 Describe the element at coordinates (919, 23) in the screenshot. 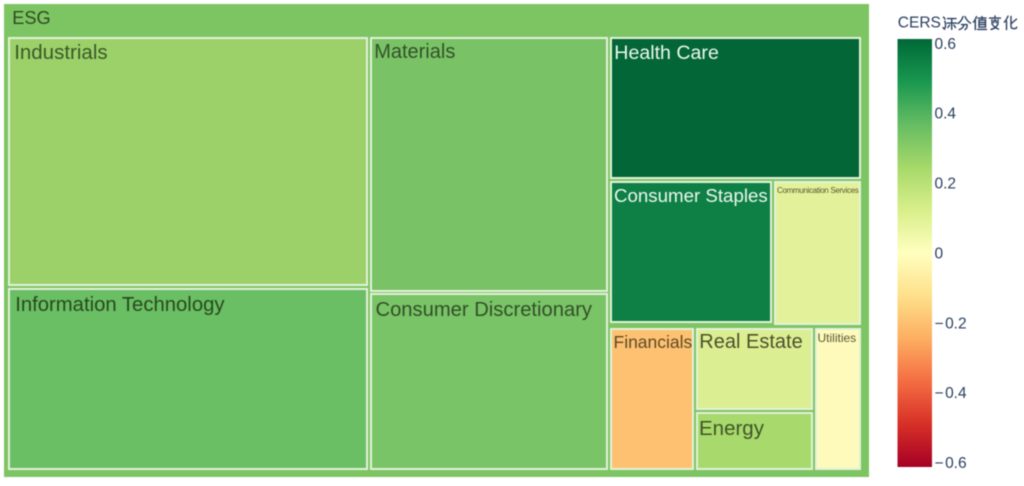

I see `svg-text: CERS` at that location.